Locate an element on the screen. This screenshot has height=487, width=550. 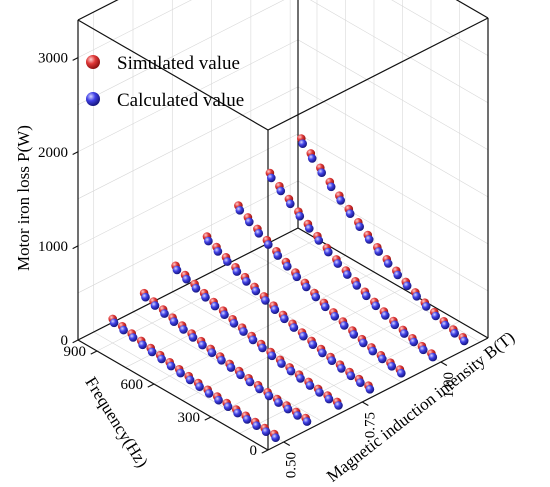
z-tick-label: 1000 is located at coordinates (53, 247).